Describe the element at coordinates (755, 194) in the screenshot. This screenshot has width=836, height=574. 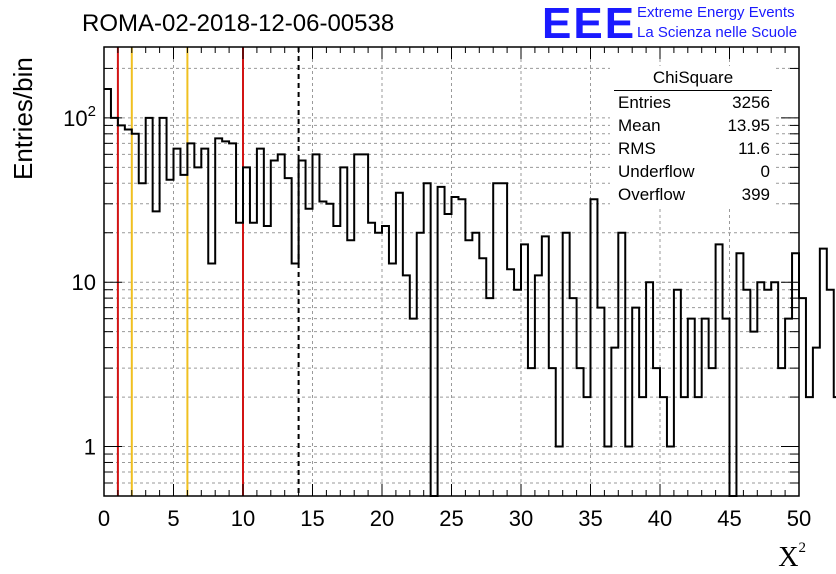
I see `stat-value: 399` at that location.